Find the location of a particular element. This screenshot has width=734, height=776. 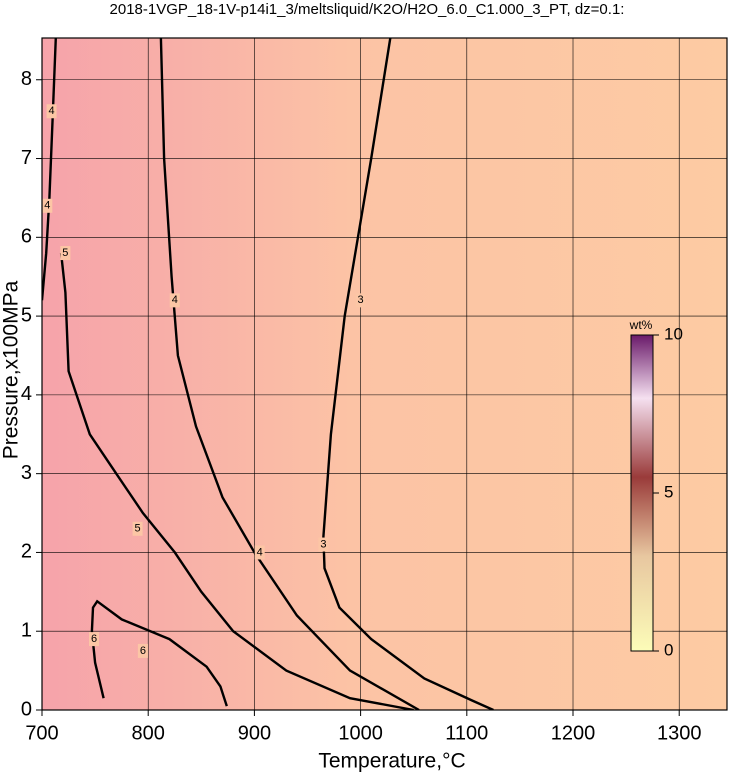

y-tick-label: 3 is located at coordinates (26, 473).